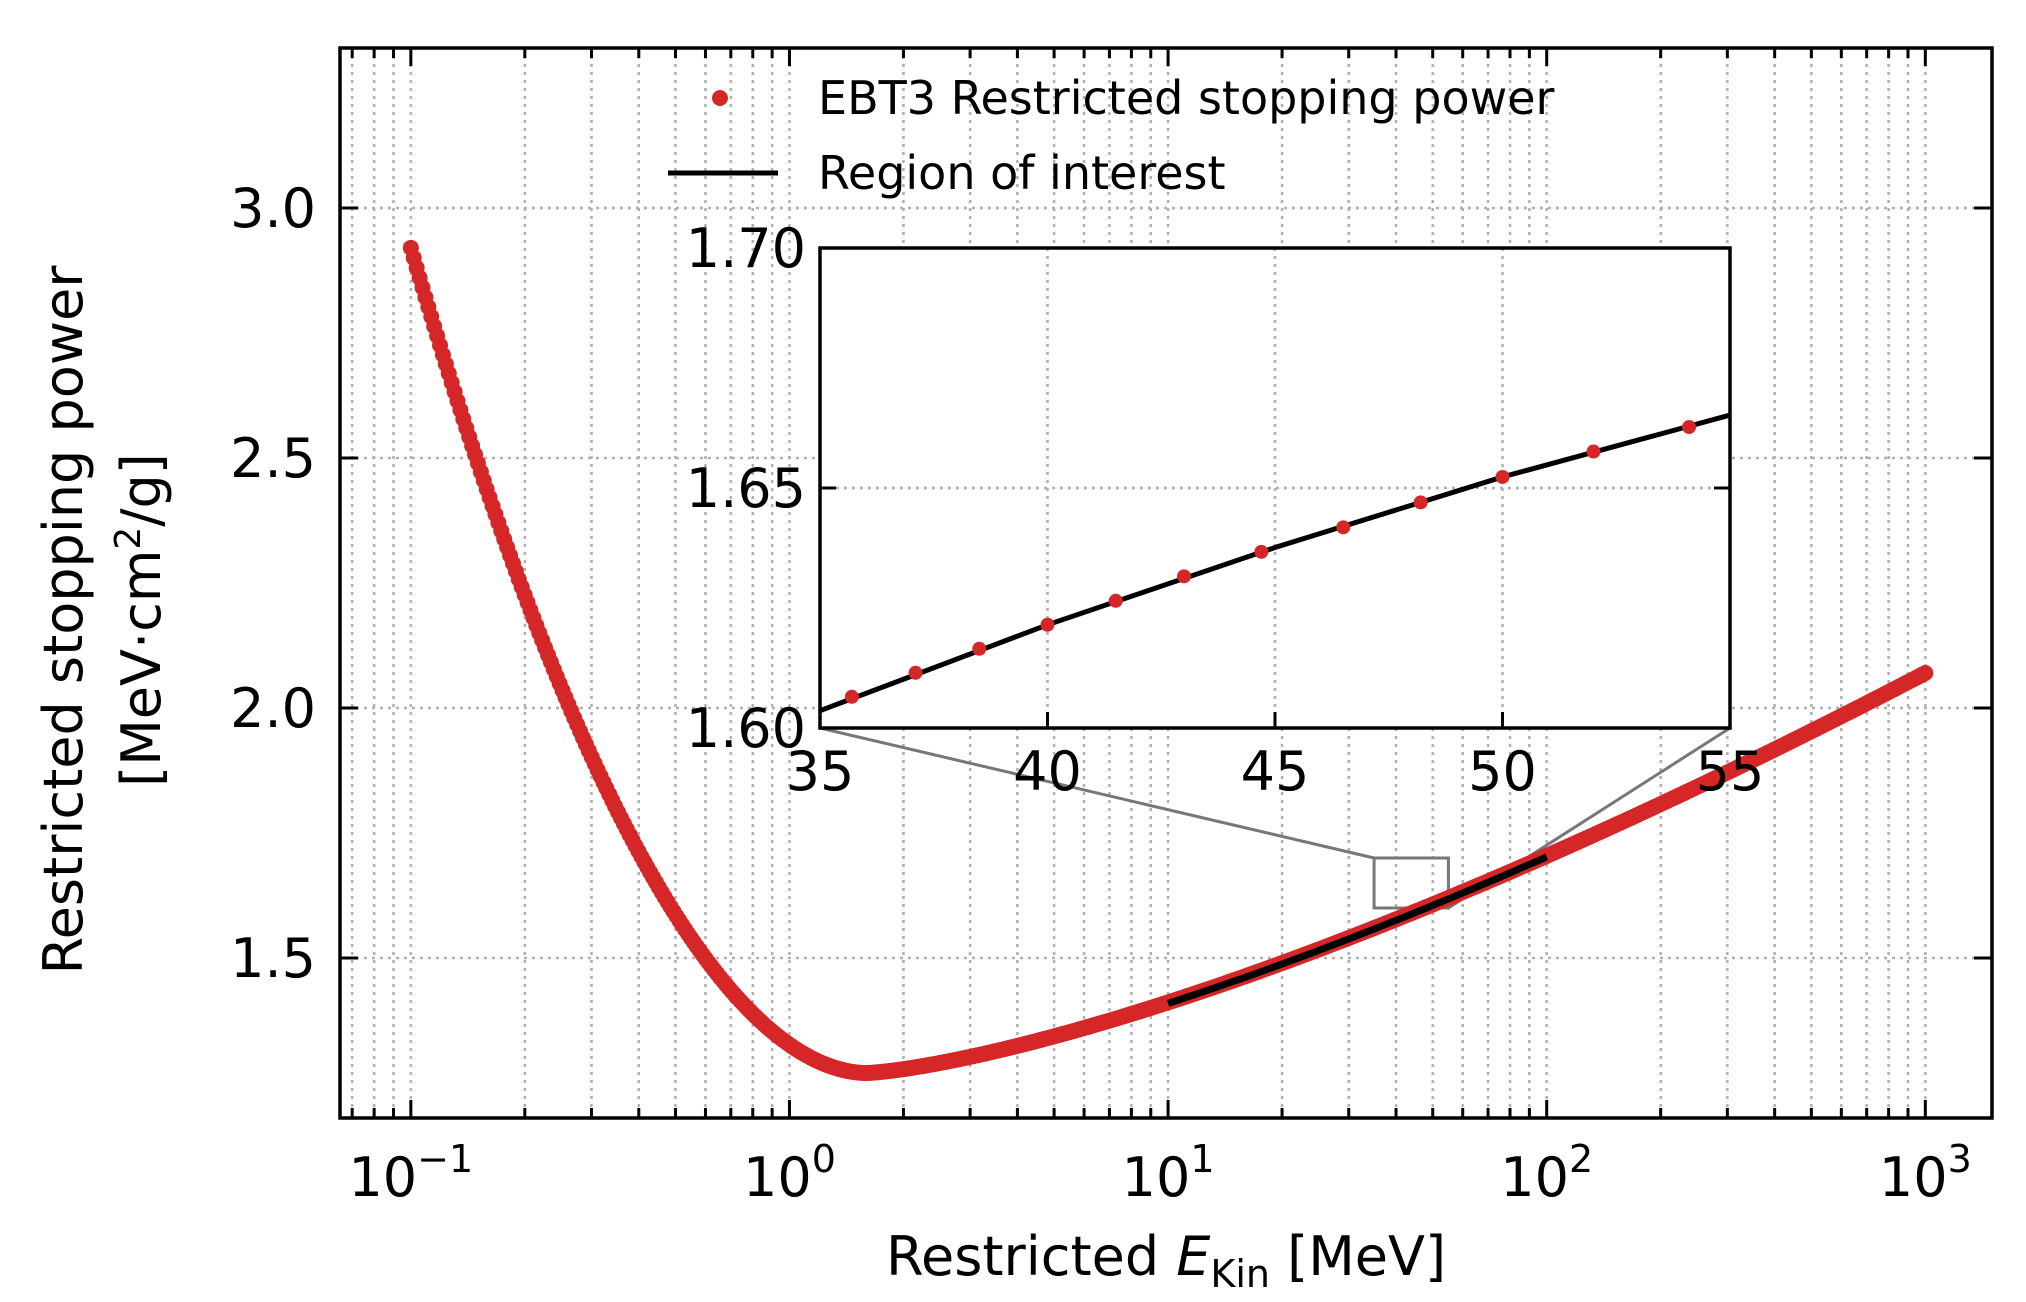 The height and width of the screenshot is (1302, 2026). I want to click on inset-y-tick-label: 1.65, so click(746, 488).